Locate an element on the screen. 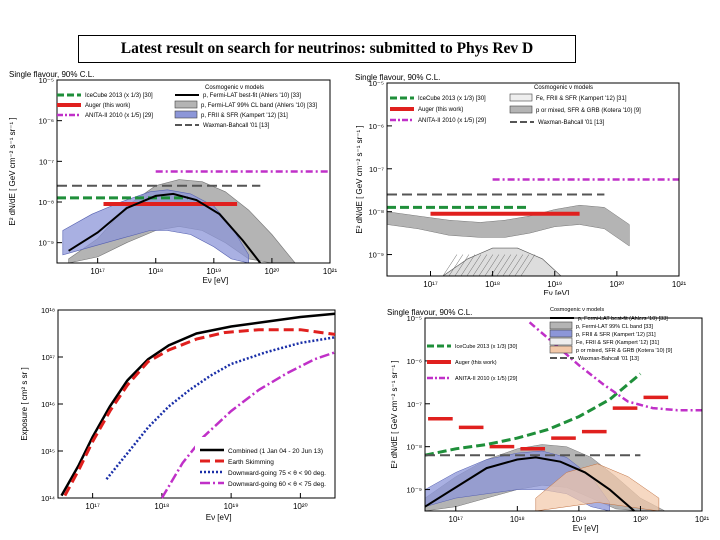 The height and width of the screenshot is (540, 720). fe-band-hatch is located at coordinates (489, 265).